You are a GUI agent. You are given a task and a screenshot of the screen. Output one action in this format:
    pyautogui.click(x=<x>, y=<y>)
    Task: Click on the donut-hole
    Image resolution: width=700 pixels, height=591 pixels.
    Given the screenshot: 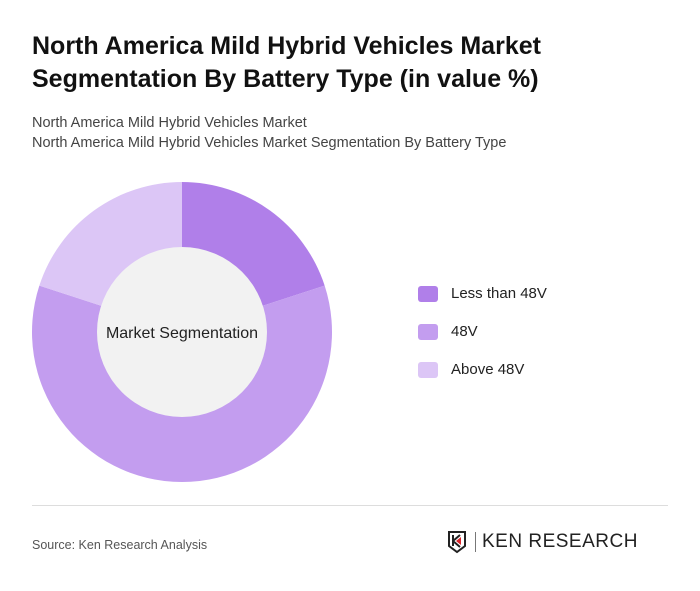 What is the action you would take?
    pyautogui.click(x=182, y=332)
    